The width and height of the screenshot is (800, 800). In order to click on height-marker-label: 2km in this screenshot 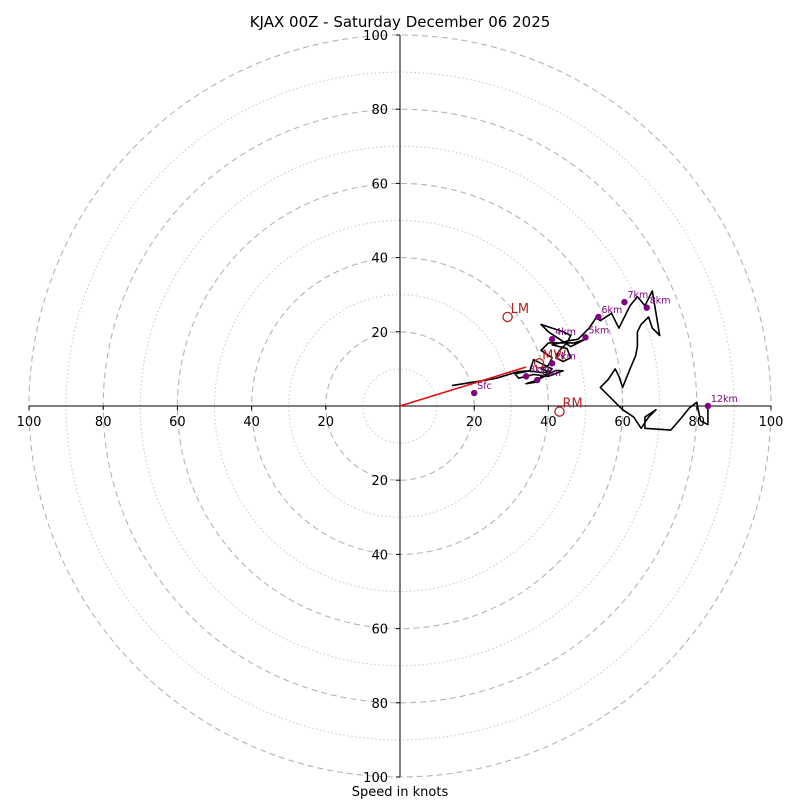, I will do `click(565, 356)`.